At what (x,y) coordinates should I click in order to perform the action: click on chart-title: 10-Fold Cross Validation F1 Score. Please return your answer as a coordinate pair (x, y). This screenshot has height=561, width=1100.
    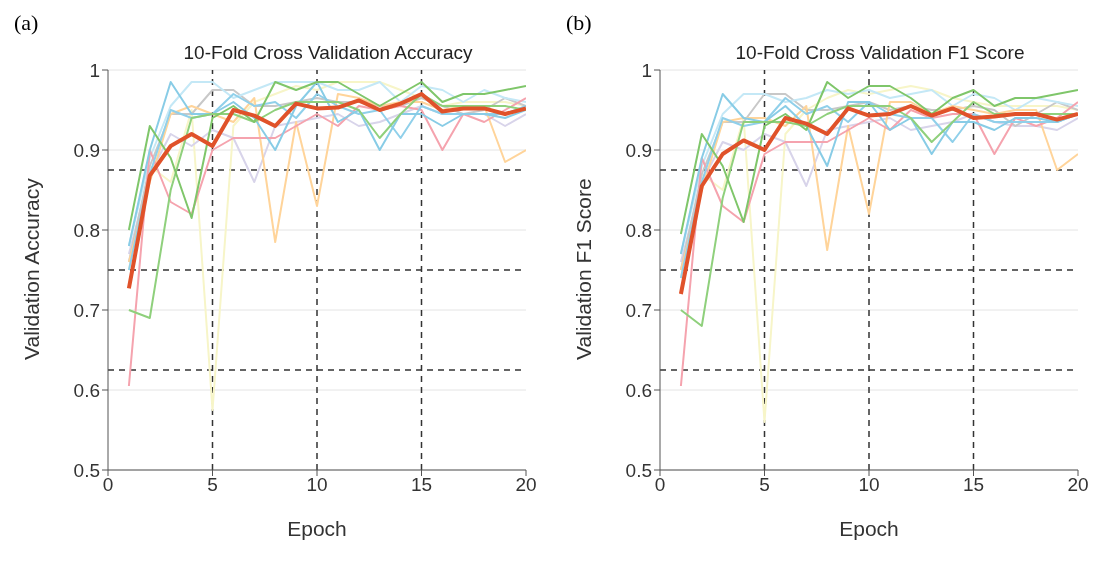
    Looking at the image, I should click on (880, 53).